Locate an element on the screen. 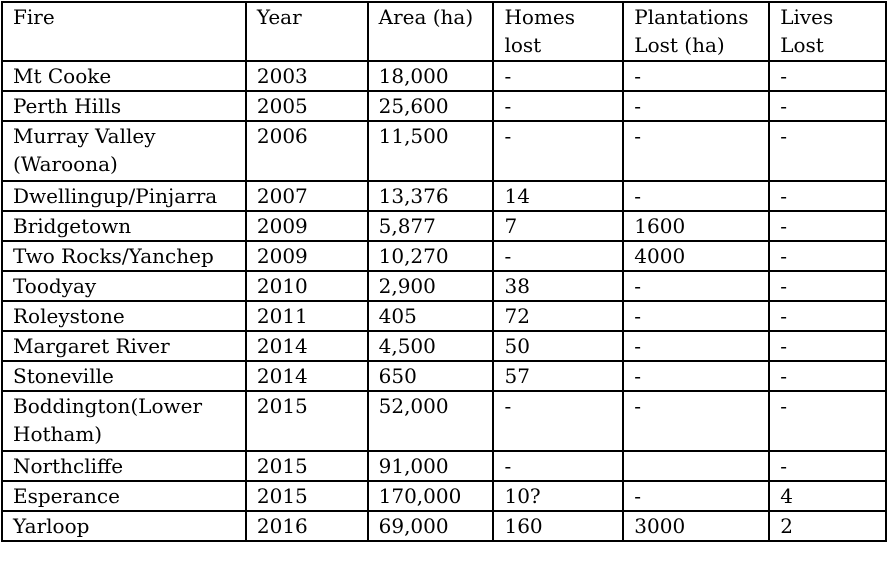 The height and width of the screenshot is (572, 887). table-row: Toodyay 2010 2,900 38 - - is located at coordinates (444, 286).